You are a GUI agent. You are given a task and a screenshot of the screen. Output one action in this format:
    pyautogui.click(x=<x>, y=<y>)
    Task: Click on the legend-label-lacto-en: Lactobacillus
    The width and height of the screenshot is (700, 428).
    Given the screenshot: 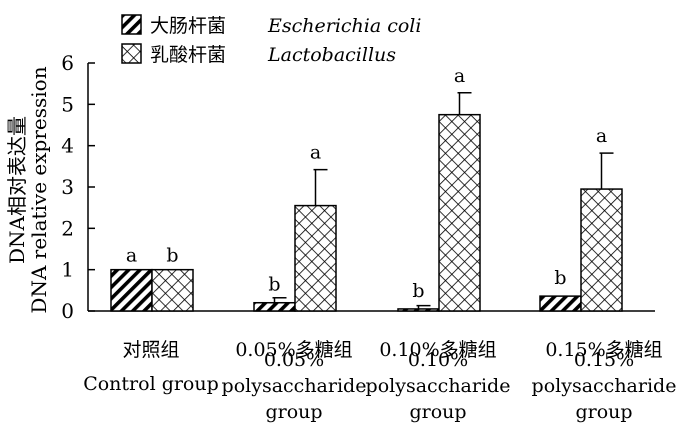 What is the action you would take?
    pyautogui.click(x=331, y=55)
    